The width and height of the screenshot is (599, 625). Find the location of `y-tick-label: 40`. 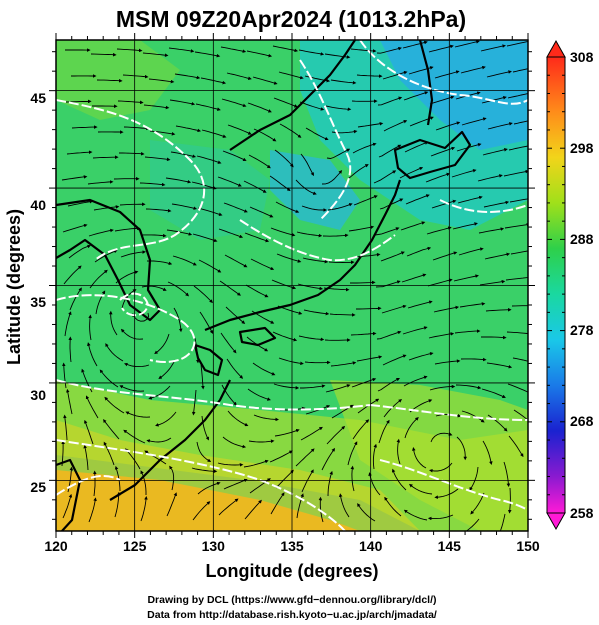

y-tick-label: 40 is located at coordinates (38, 205).